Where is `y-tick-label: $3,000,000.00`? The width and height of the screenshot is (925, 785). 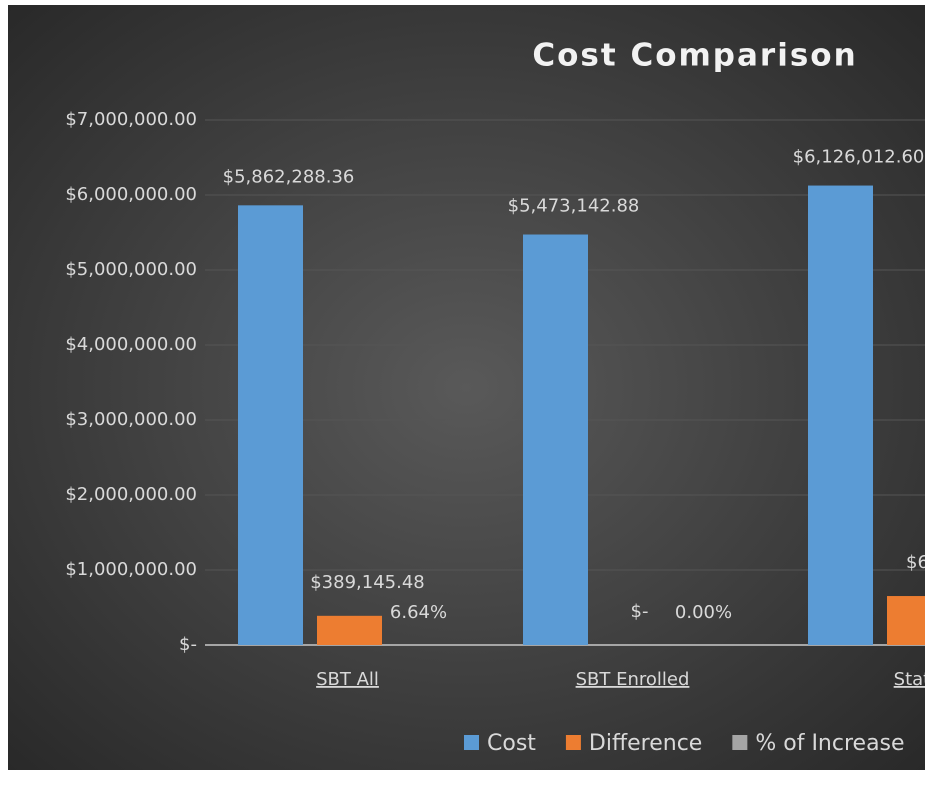 y-tick-label: $3,000,000.00 is located at coordinates (131, 419).